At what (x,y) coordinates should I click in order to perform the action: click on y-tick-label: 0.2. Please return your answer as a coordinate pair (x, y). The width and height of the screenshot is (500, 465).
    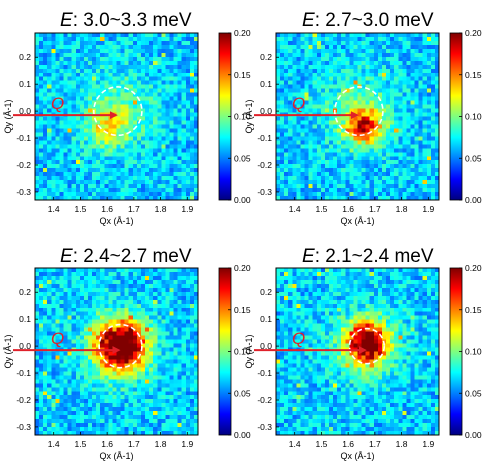
    Looking at the image, I should click on (25, 57).